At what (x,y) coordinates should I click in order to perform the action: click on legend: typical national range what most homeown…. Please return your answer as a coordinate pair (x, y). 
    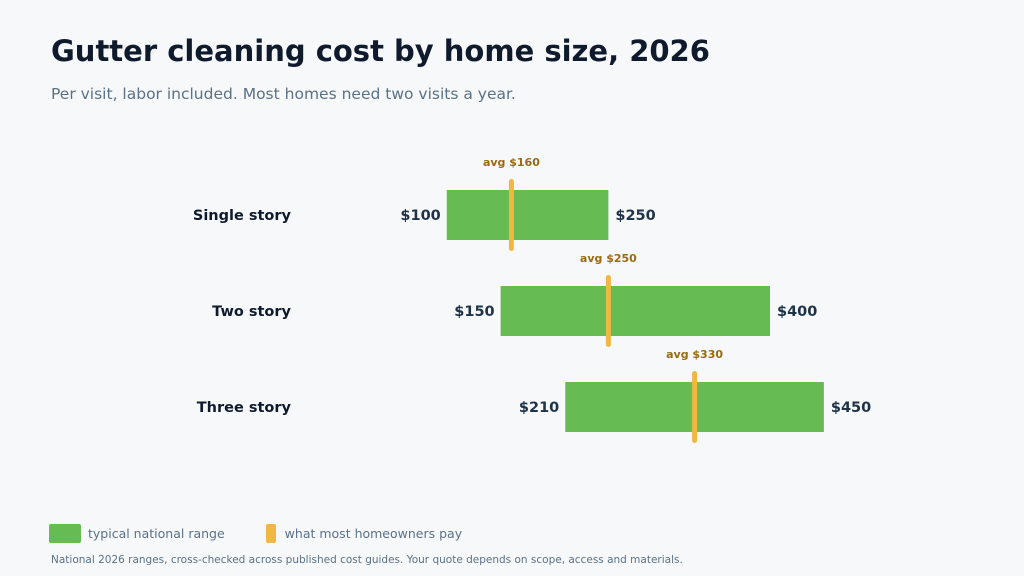
    Looking at the image, I should click on (255, 533).